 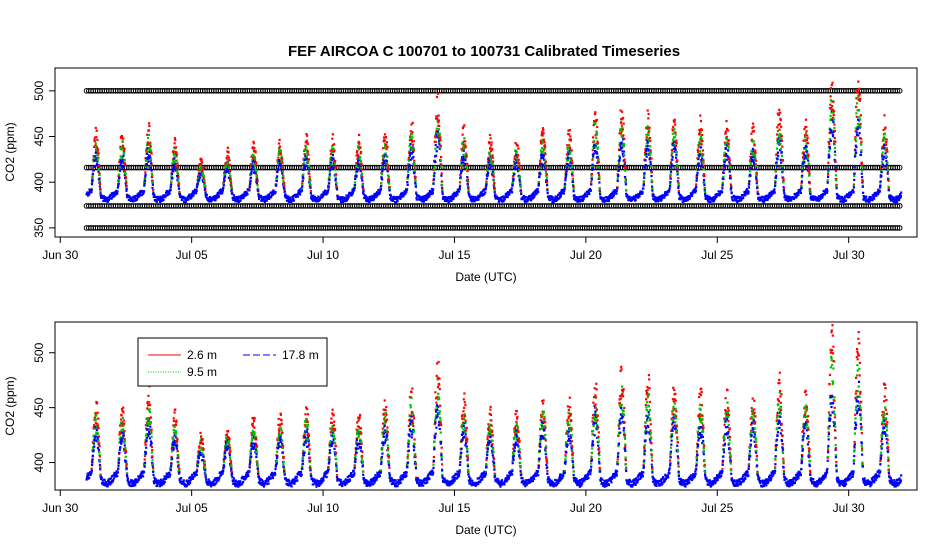 I want to click on calibration-point, so click(x=897, y=228).